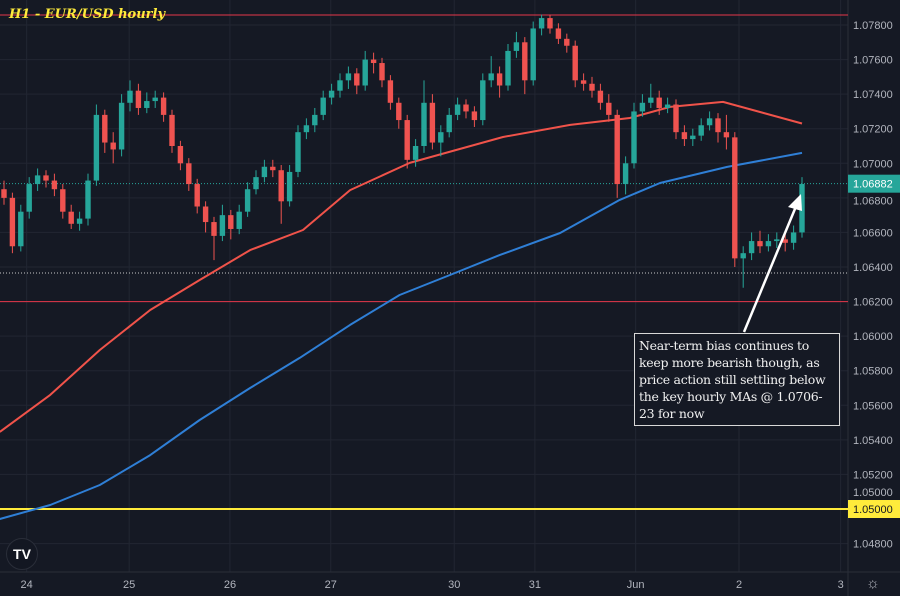  Describe the element at coordinates (454, 585) in the screenshot. I see `x-tick-label: 30` at that location.